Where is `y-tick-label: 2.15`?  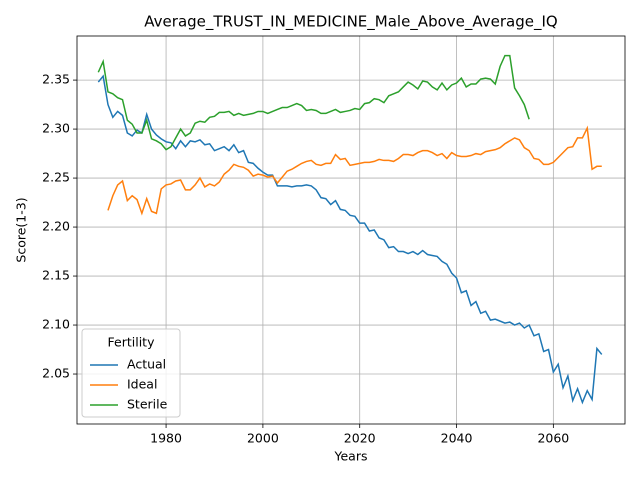 y-tick-label: 2.15 is located at coordinates (56, 275).